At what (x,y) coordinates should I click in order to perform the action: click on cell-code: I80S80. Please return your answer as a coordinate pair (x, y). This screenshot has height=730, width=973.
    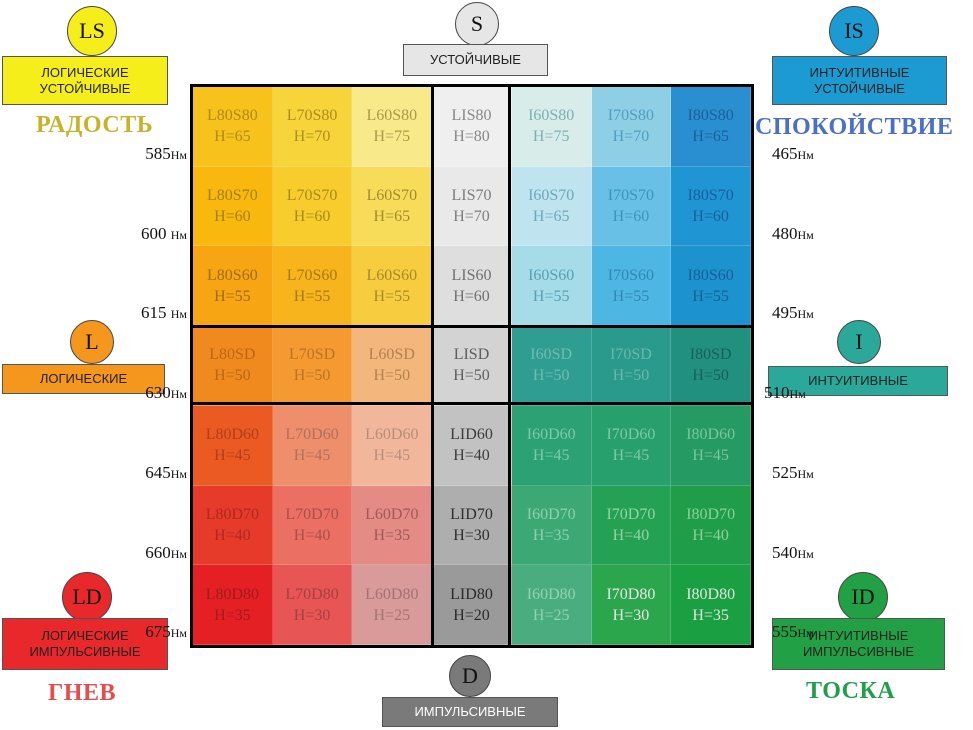
    Looking at the image, I should click on (710, 116).